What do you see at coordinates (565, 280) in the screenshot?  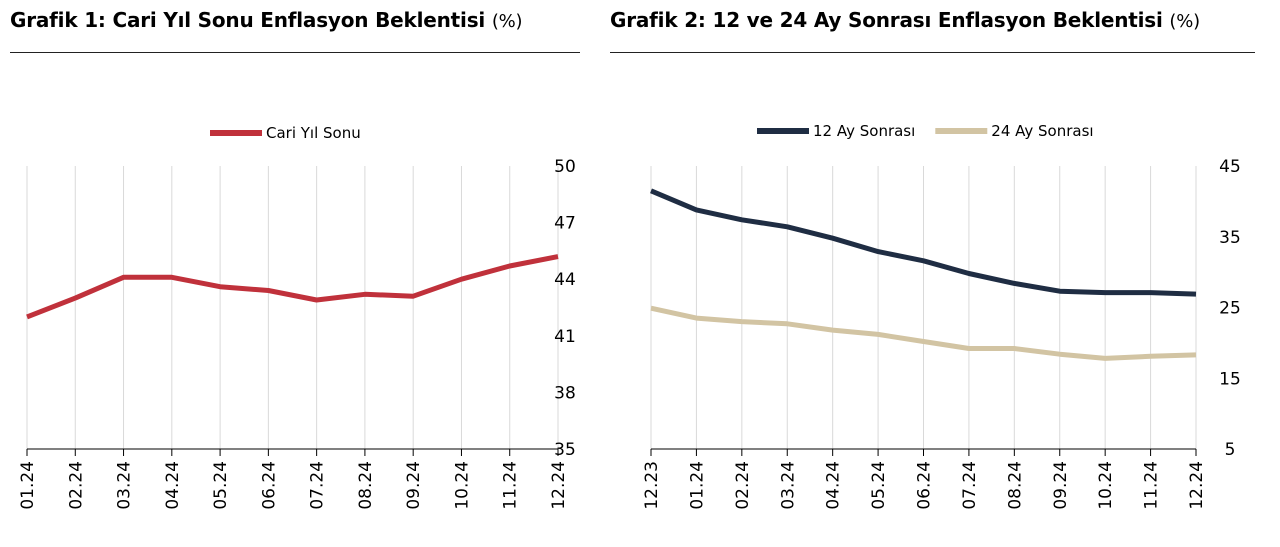 I see `y-tick-label: 44` at bounding box center [565, 280].